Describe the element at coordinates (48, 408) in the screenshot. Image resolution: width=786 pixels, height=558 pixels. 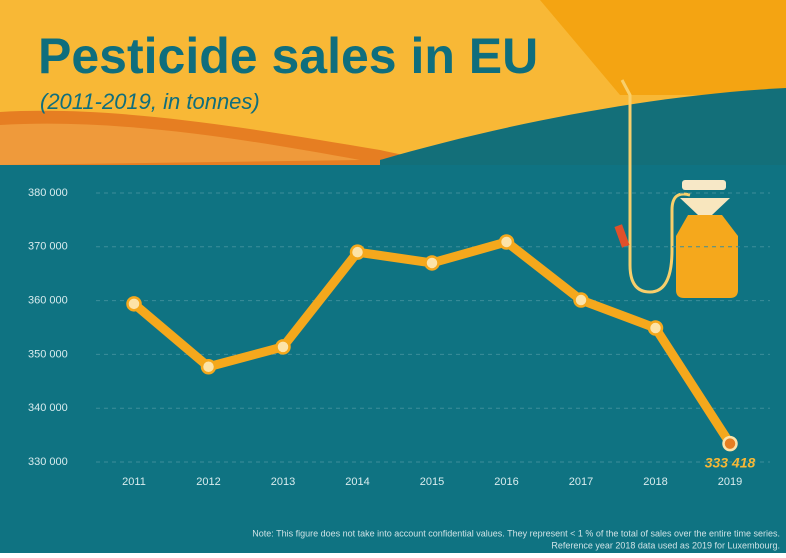
I see `y-tick-label: 340 000` at that location.